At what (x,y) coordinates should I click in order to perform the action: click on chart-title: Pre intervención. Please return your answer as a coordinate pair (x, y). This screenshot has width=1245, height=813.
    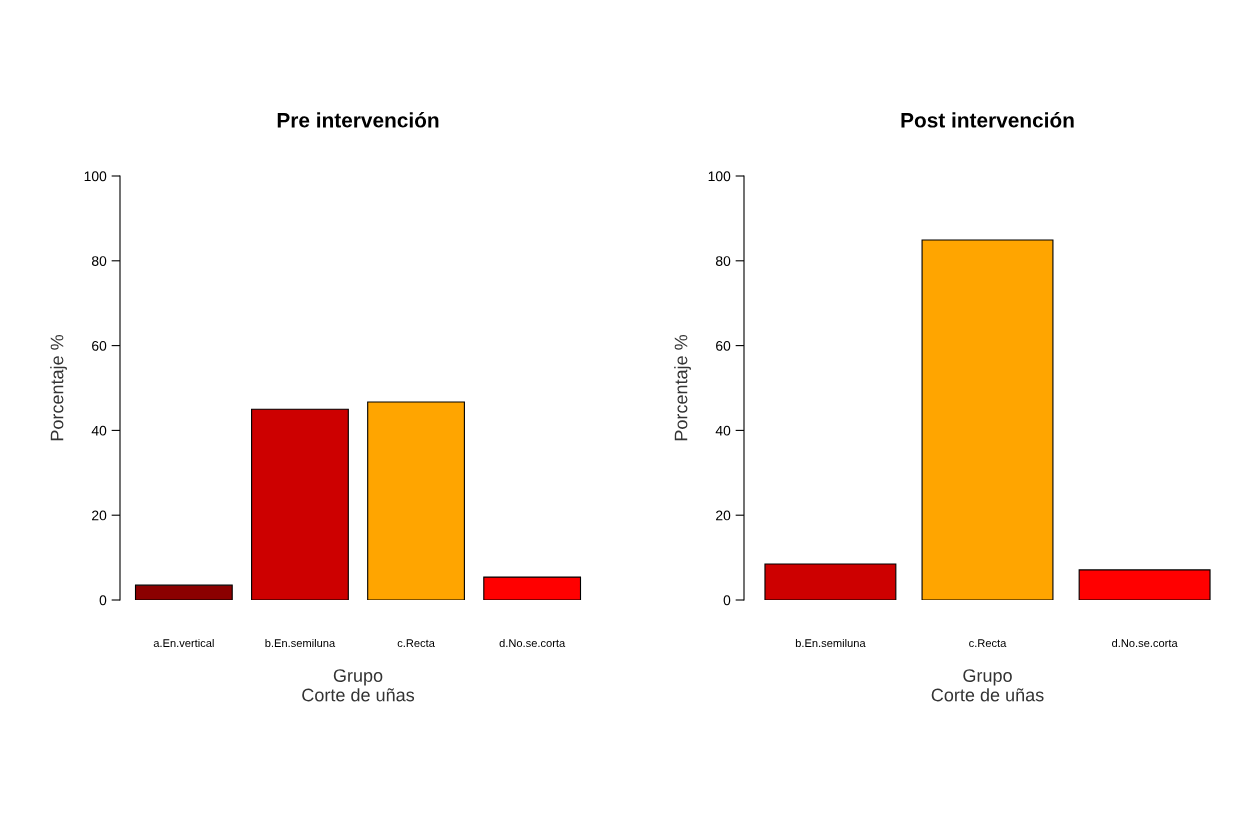
    Looking at the image, I should click on (358, 120).